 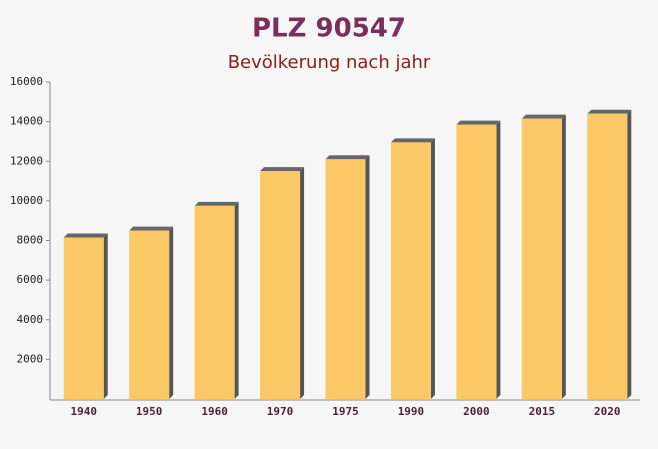 What do you see at coordinates (149, 411) in the screenshot?
I see `x-tick-label: 1950` at bounding box center [149, 411].